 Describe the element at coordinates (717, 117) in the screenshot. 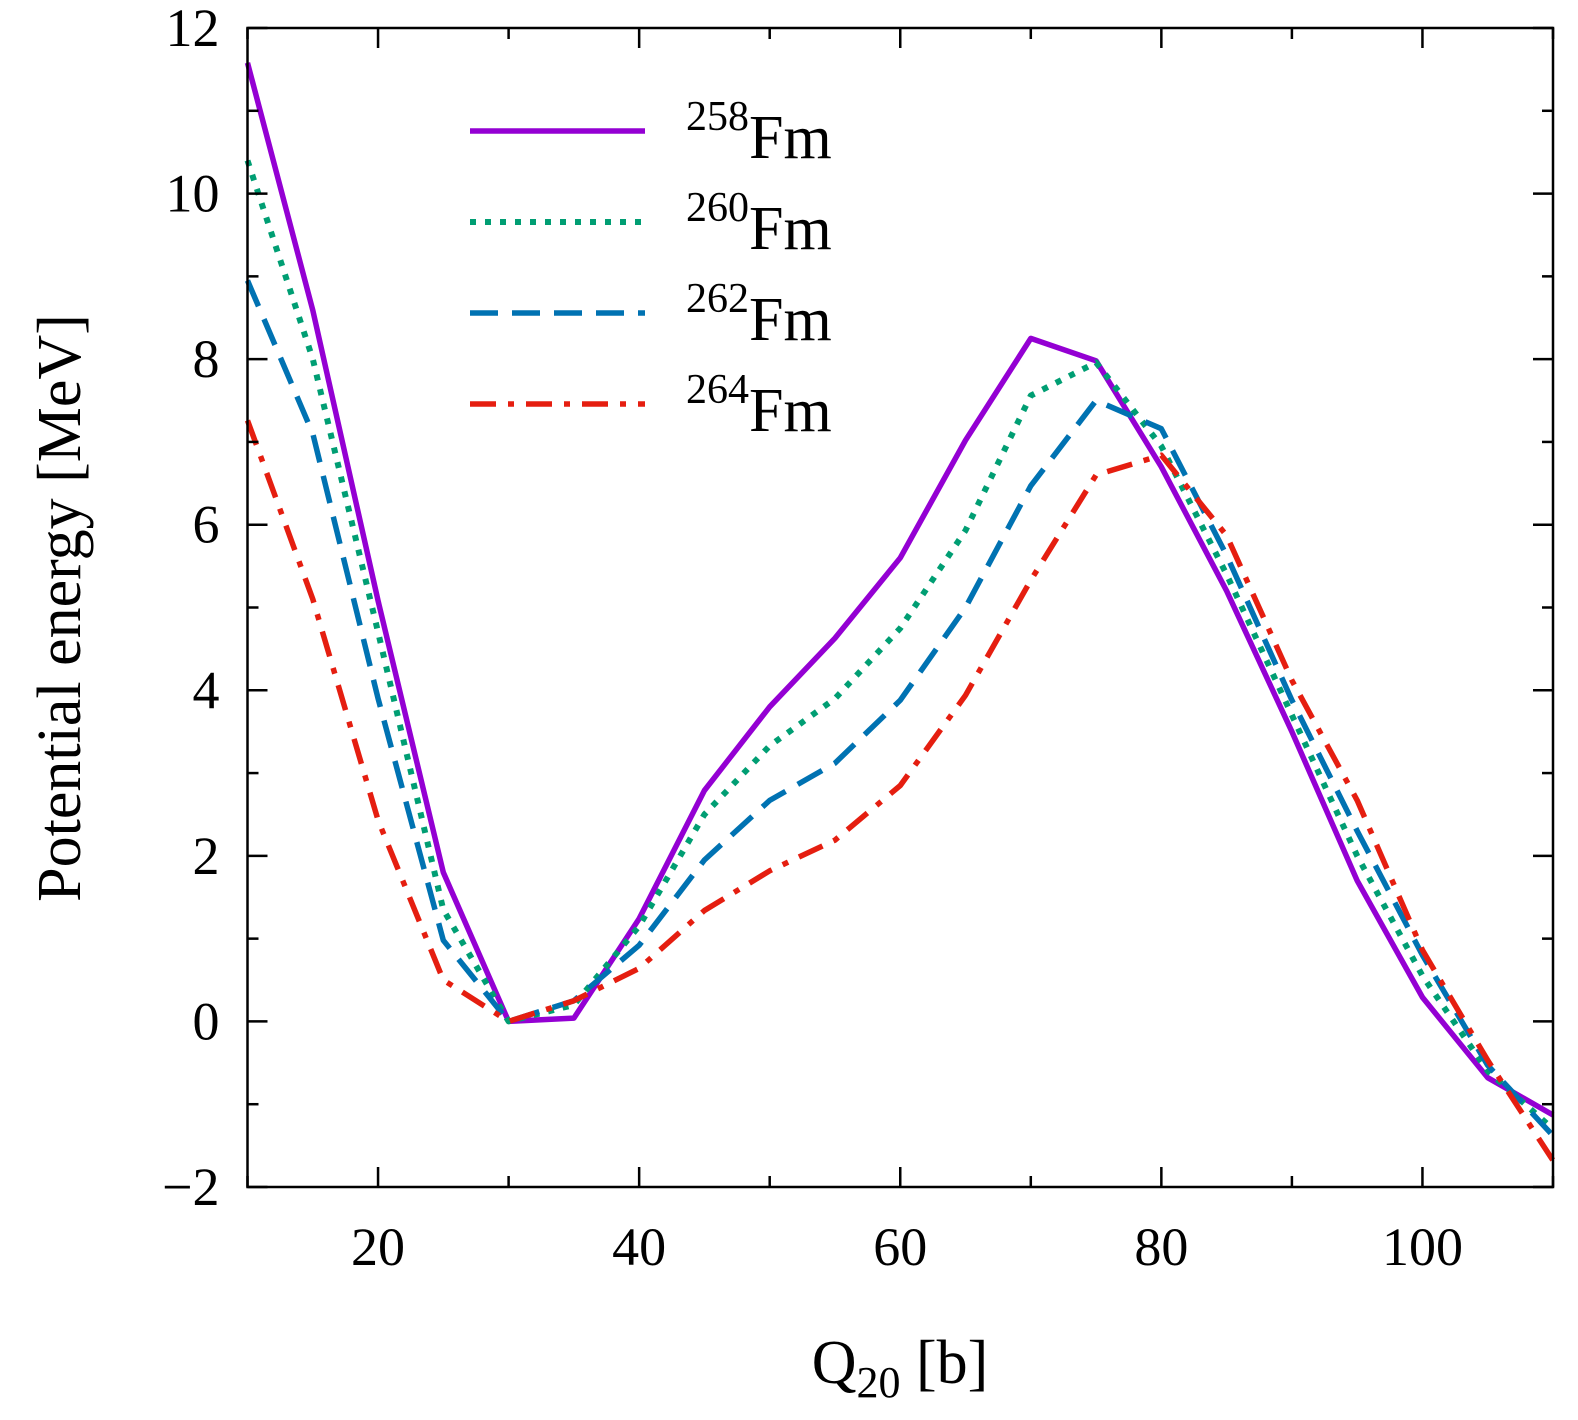

I see `legend-mass: 258` at that location.